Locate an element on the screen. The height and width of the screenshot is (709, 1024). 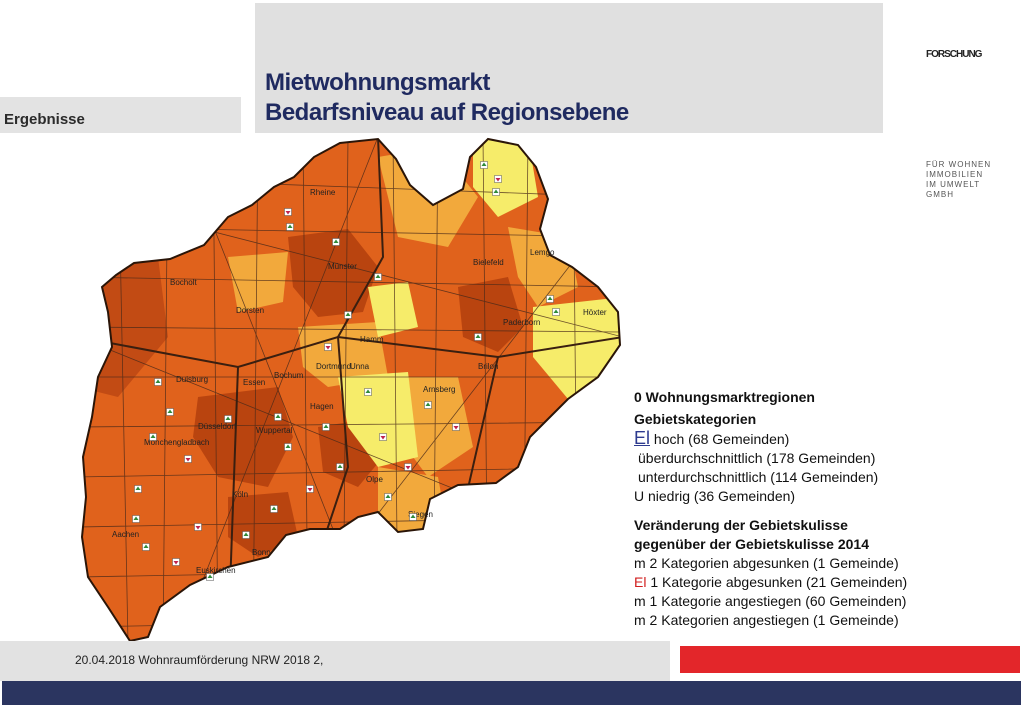
legend-change-2: El 1 Kategorie abgesunken (21 Gemeinden) is located at coordinates (824, 582).